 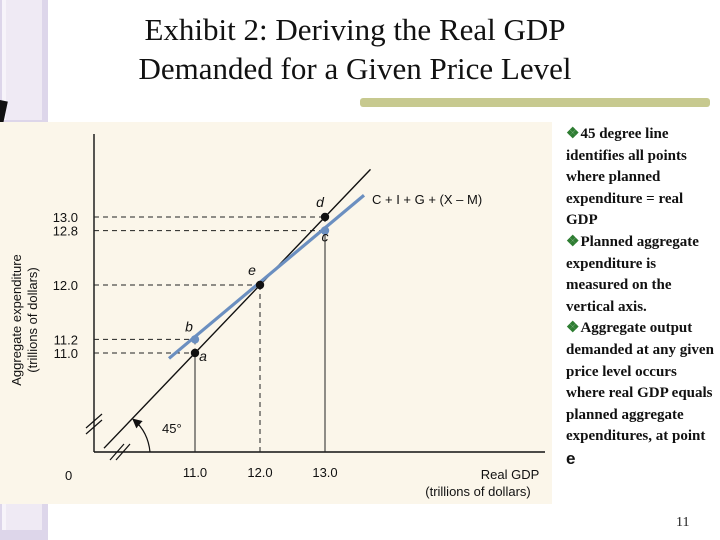 What do you see at coordinates (195, 472) in the screenshot?
I see `x-tick-label: 11.0` at bounding box center [195, 472].